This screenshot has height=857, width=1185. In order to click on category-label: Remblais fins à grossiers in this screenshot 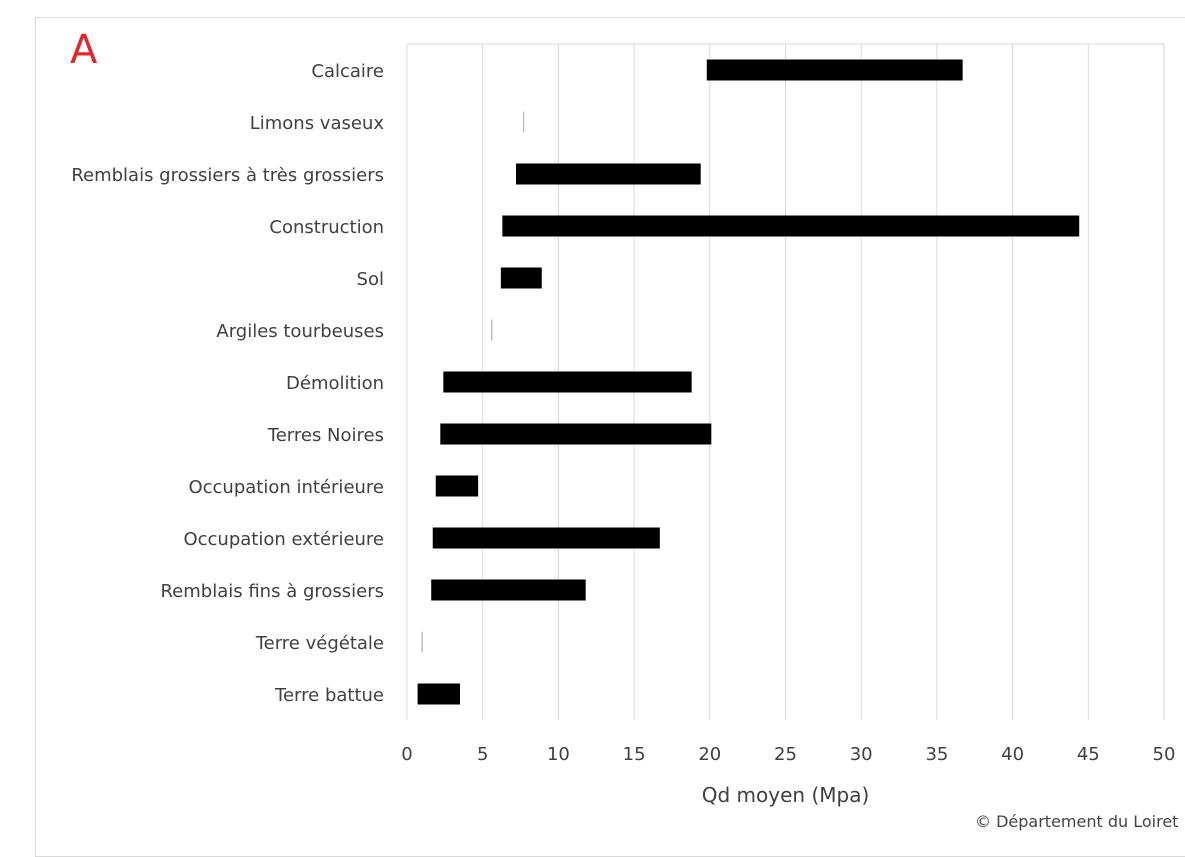, I will do `click(272, 591)`.